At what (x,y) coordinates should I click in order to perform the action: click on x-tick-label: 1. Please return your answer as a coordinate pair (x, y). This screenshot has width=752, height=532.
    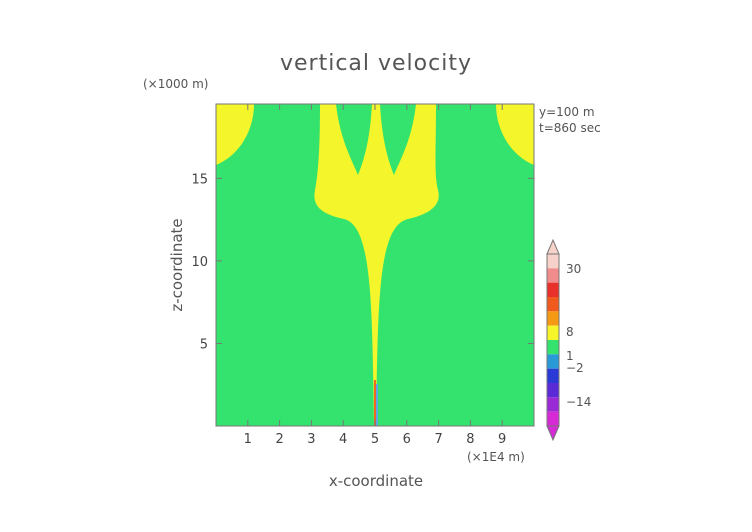
    Looking at the image, I should click on (248, 439).